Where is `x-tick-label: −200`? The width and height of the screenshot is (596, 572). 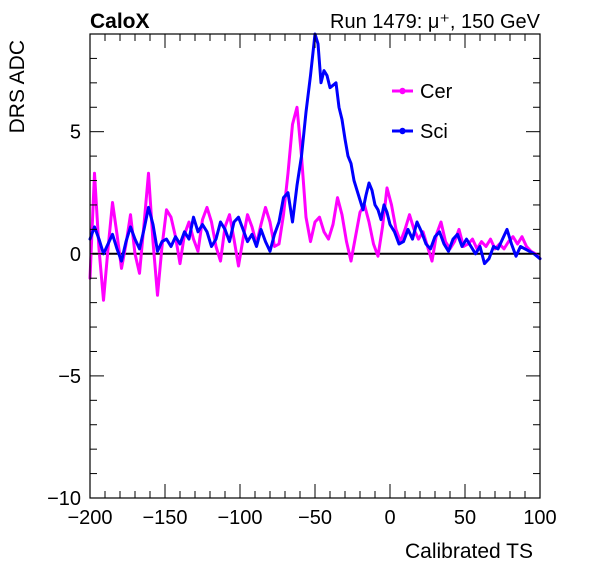
x-tick-label: −200 is located at coordinates (89, 518).